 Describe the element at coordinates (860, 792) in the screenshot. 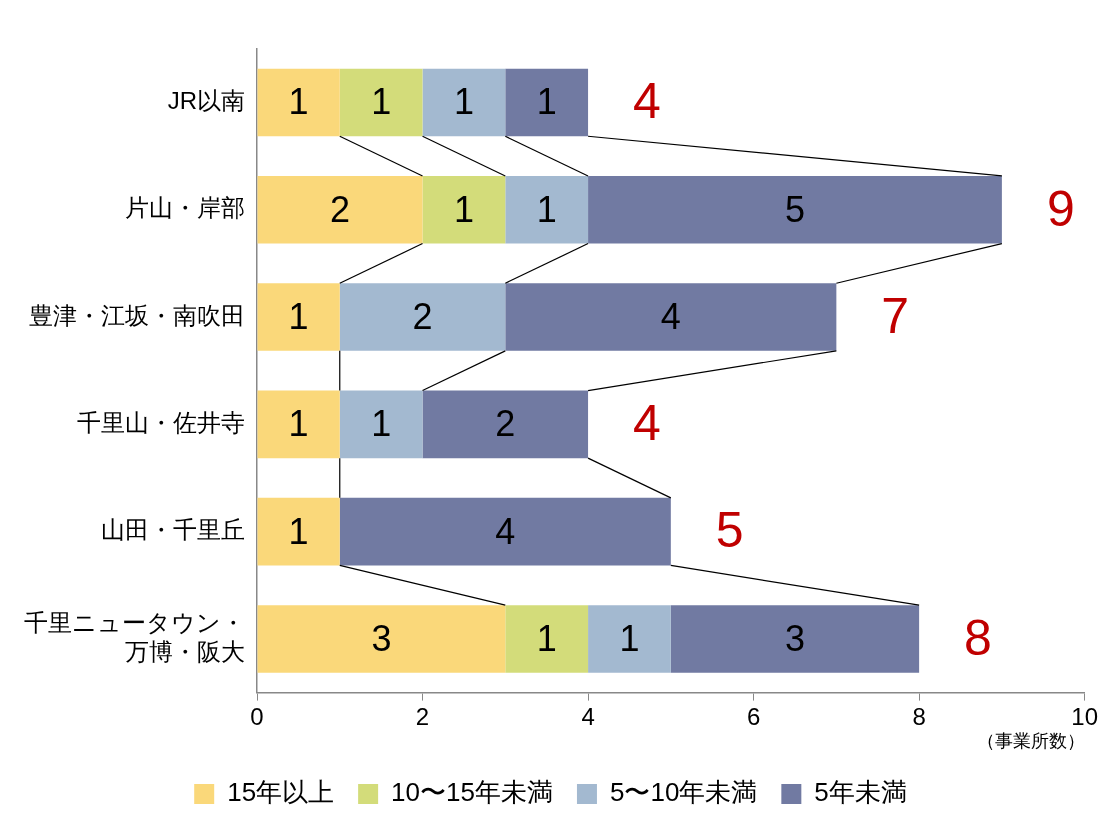

I see `legend-label: 5年未満` at that location.